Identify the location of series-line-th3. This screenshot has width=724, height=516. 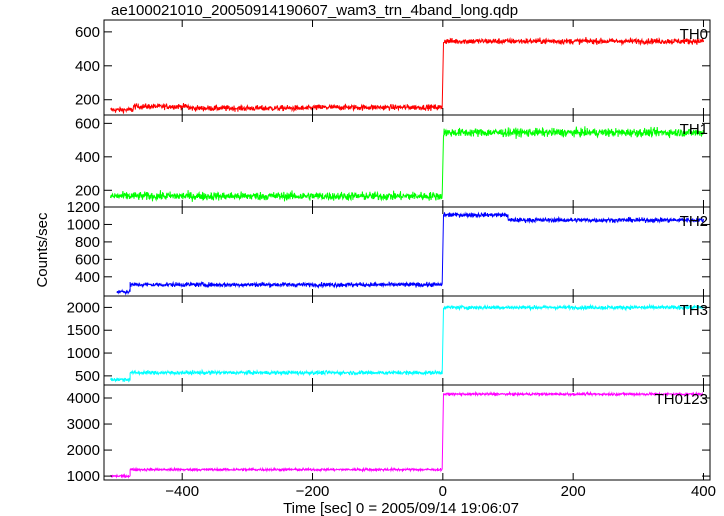
(407, 343).